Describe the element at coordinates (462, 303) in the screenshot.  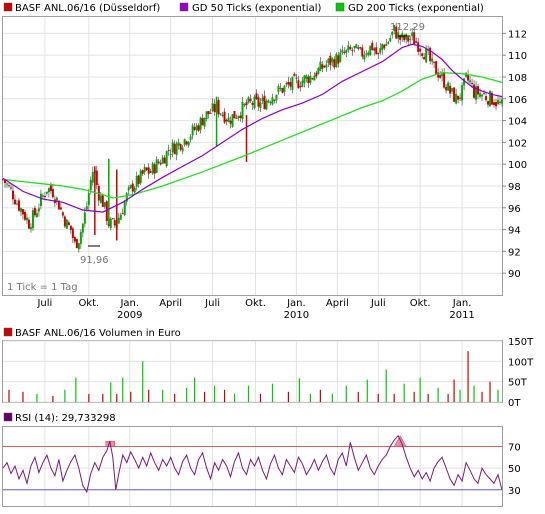
I see `x-tick-label-10: Jan.` at that location.